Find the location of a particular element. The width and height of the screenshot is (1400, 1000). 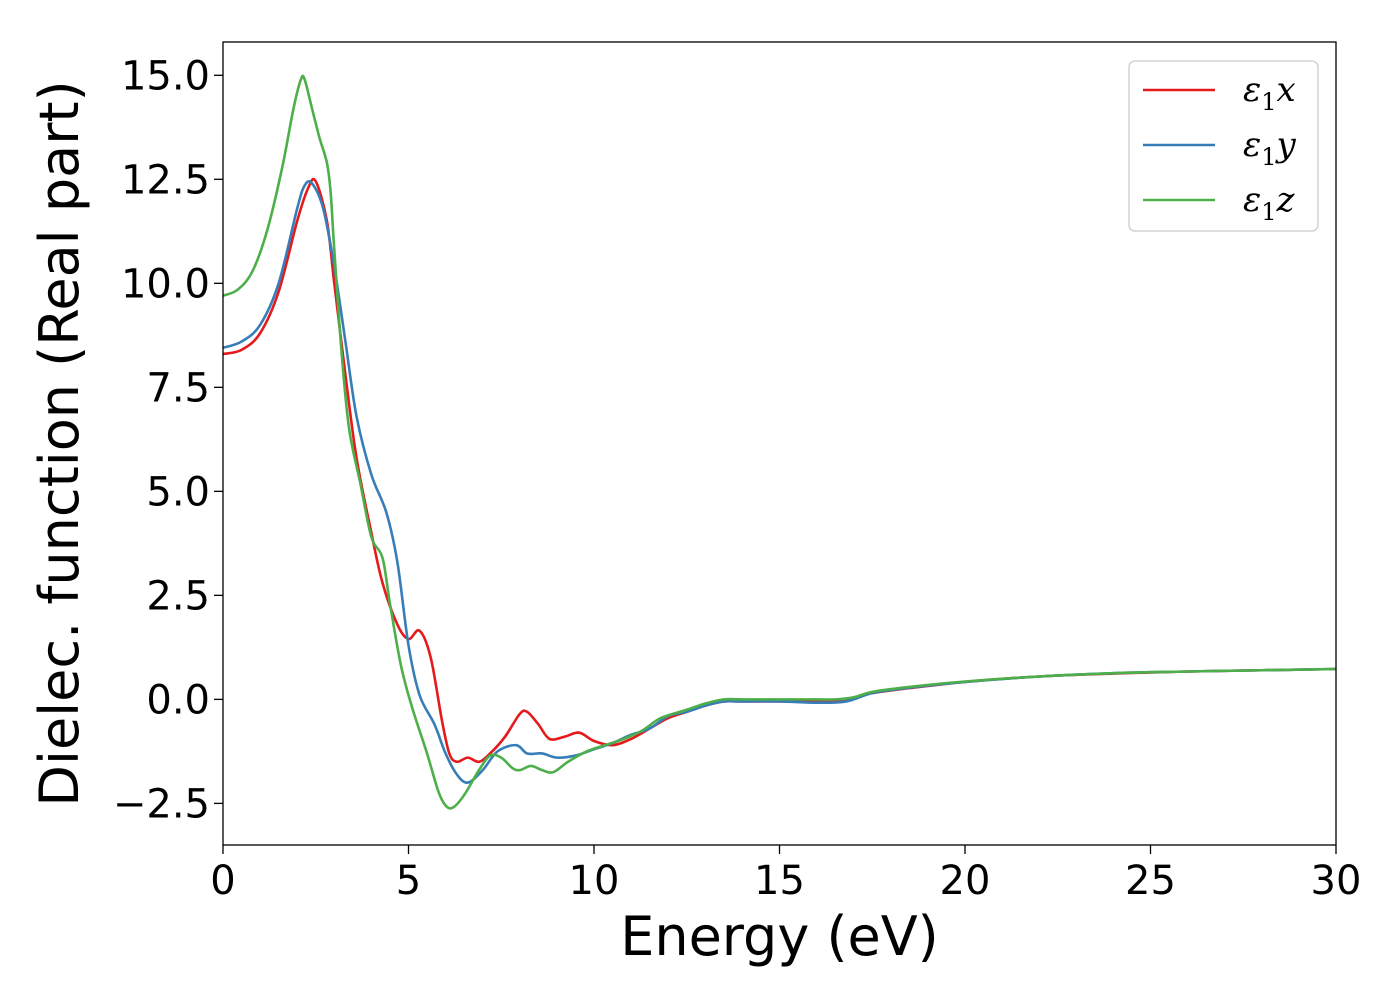

legend-box is located at coordinates (1223, 146).